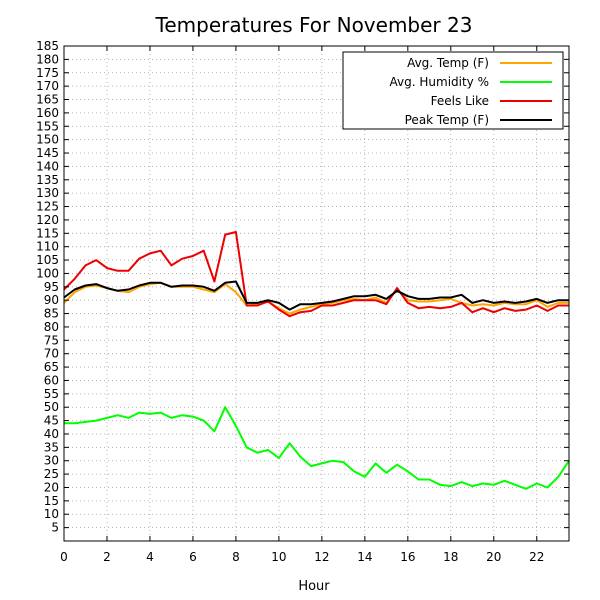 The image size is (600, 600). I want to click on x-tick-label: 8, so click(236, 557).